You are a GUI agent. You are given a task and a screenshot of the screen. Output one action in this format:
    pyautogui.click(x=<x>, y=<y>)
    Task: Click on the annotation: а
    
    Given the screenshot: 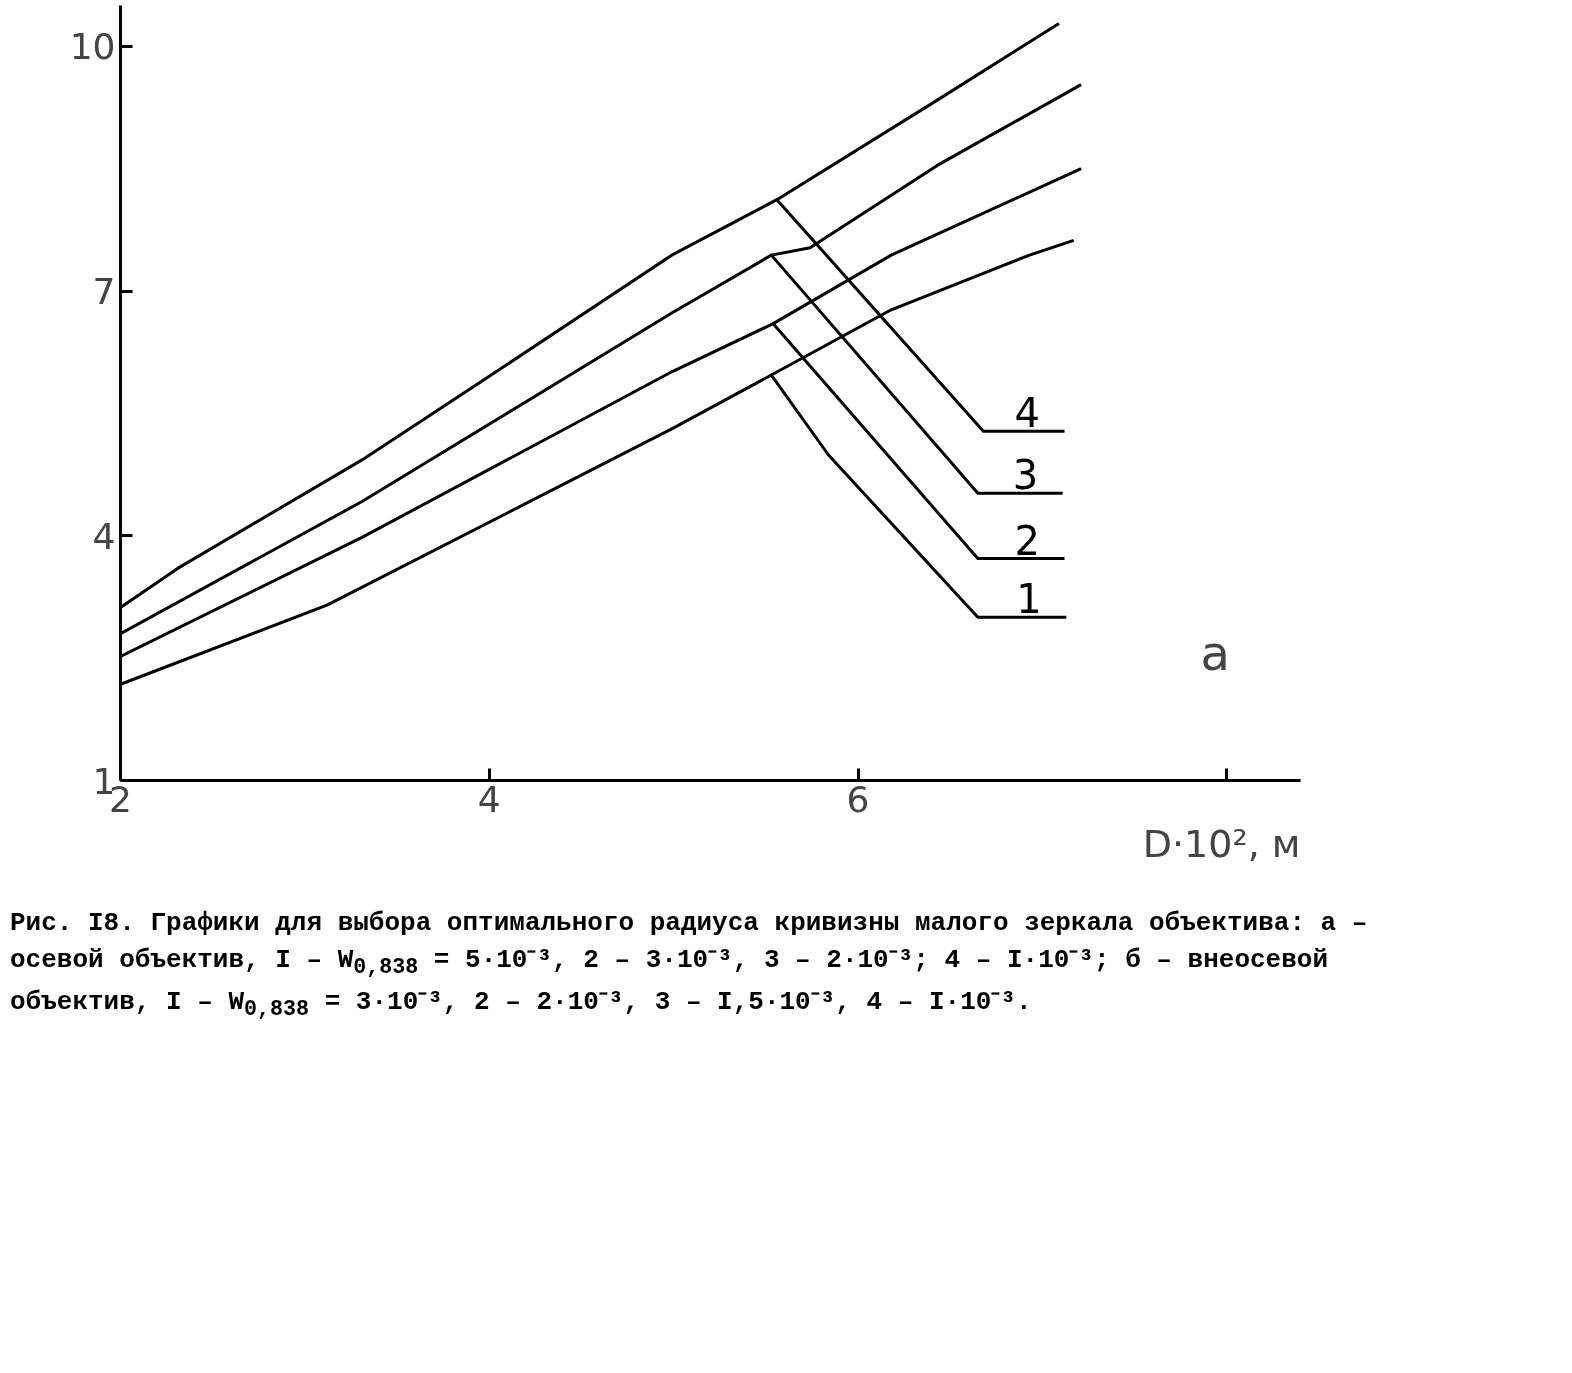 What is the action you would take?
    pyautogui.click(x=1215, y=652)
    